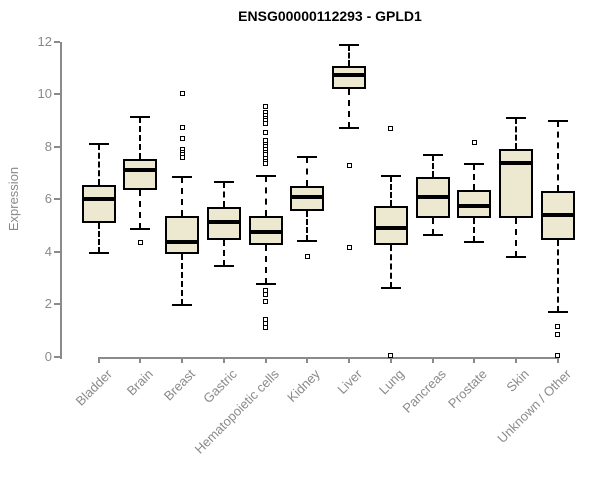  I want to click on upper-whisker-liver, so click(349, 55).